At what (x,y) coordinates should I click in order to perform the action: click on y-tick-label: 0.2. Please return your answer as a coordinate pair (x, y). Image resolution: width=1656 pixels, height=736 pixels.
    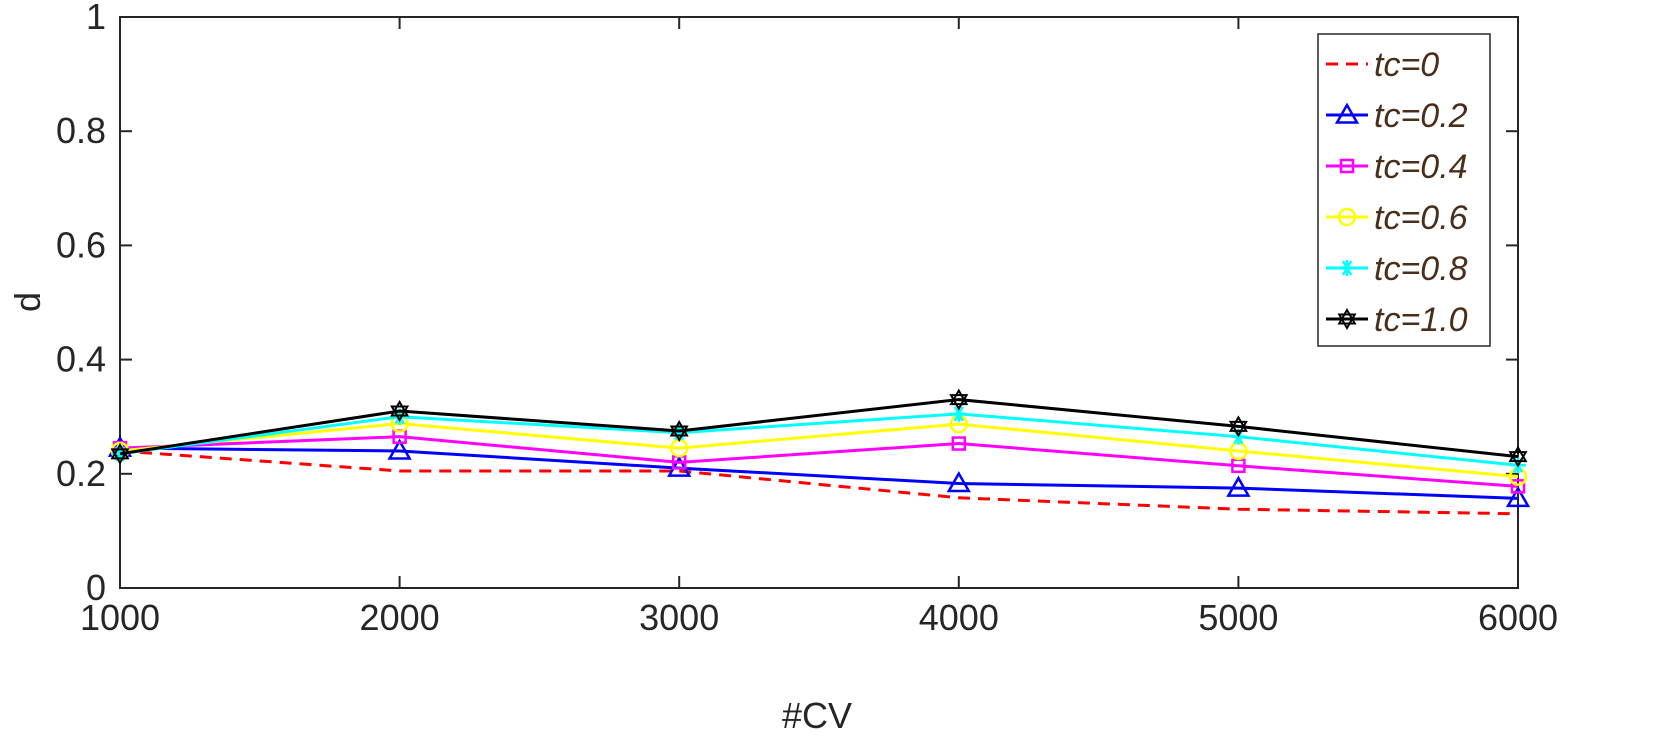
    Looking at the image, I should click on (81, 473).